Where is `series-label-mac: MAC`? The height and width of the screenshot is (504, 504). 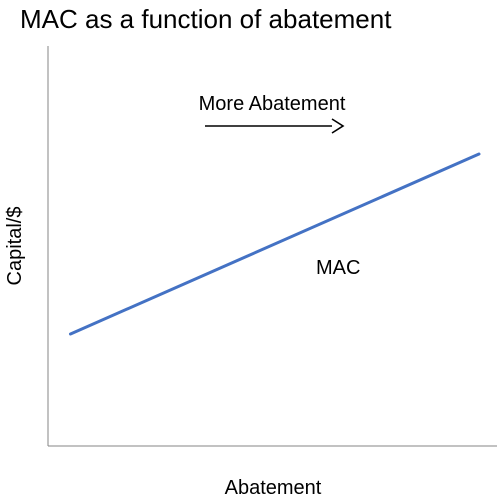
series-label-mac: MAC is located at coordinates (338, 268).